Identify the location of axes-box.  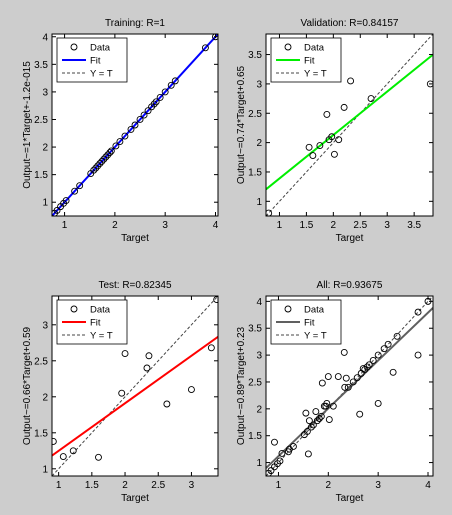
(349, 125).